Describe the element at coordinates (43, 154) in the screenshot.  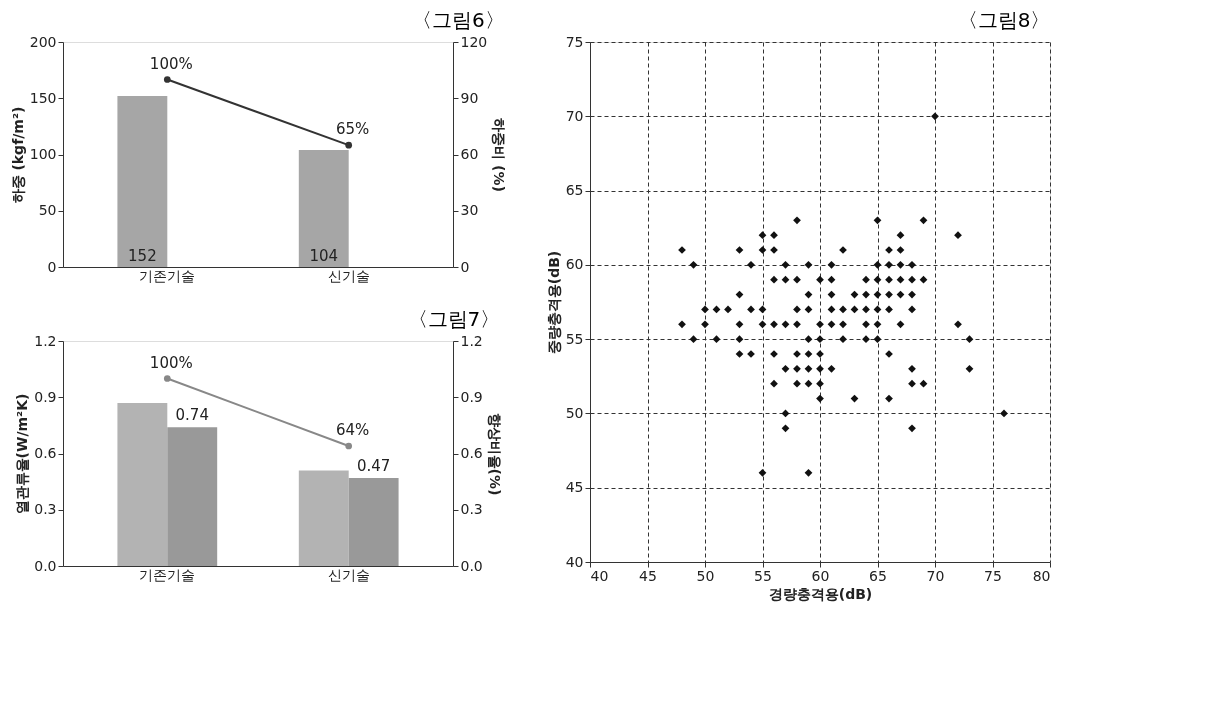
I see `y-tick-label: 100` at that location.